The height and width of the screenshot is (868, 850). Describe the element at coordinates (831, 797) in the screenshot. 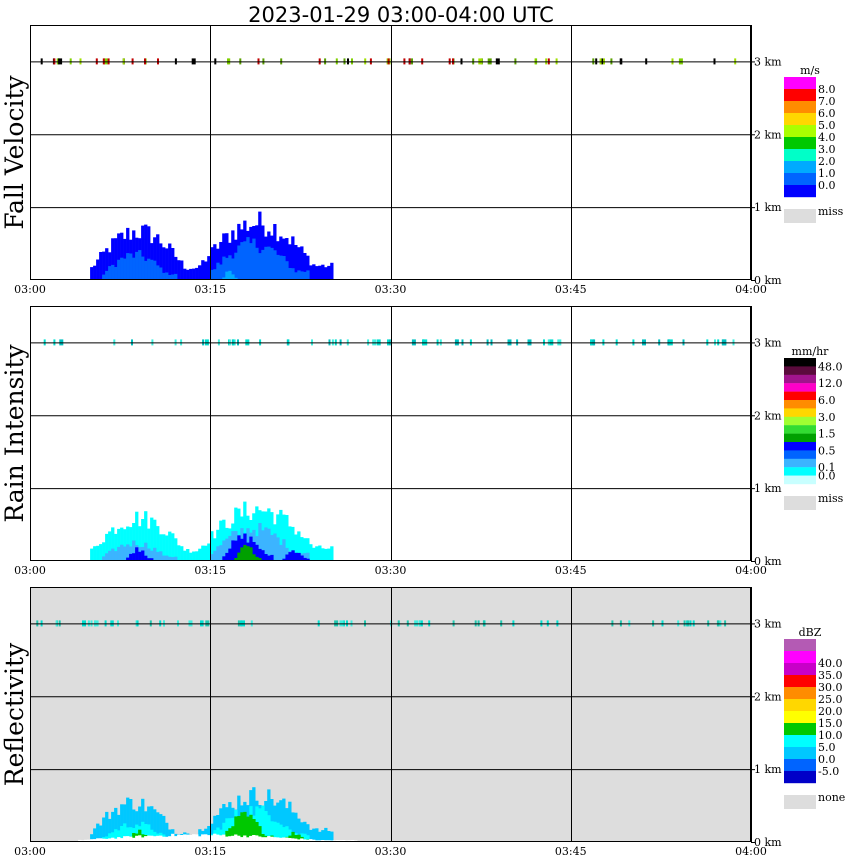

I see `legend-miss-label: none` at that location.